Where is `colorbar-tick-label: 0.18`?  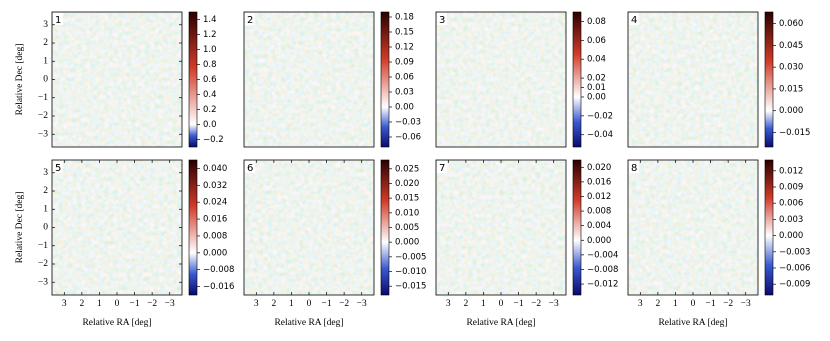
colorbar-tick-label: 0.18 is located at coordinates (404, 18).